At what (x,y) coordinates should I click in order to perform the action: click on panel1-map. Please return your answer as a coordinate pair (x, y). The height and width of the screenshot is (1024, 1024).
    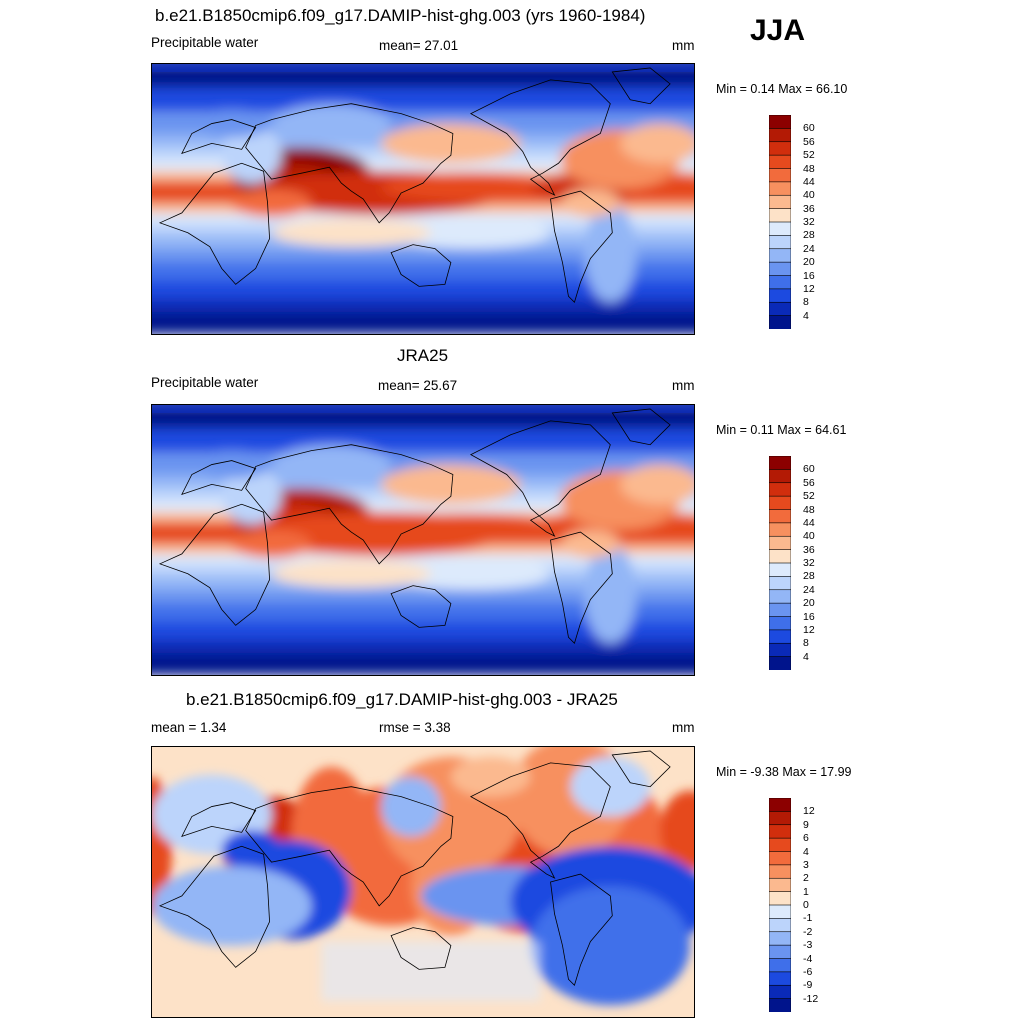
    Looking at the image, I should click on (423, 199).